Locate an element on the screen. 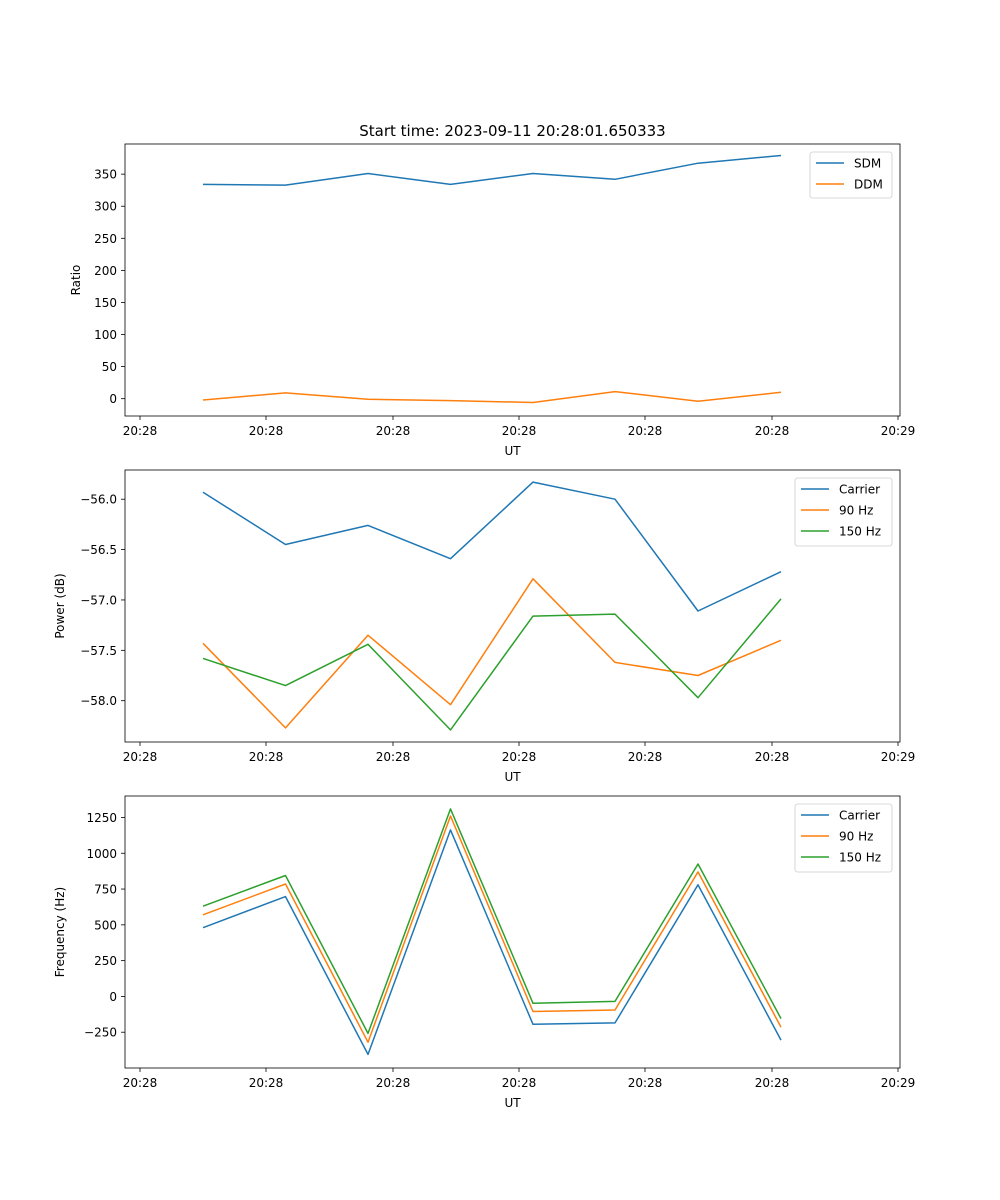  y-tick-label: 350 is located at coordinates (105, 175).